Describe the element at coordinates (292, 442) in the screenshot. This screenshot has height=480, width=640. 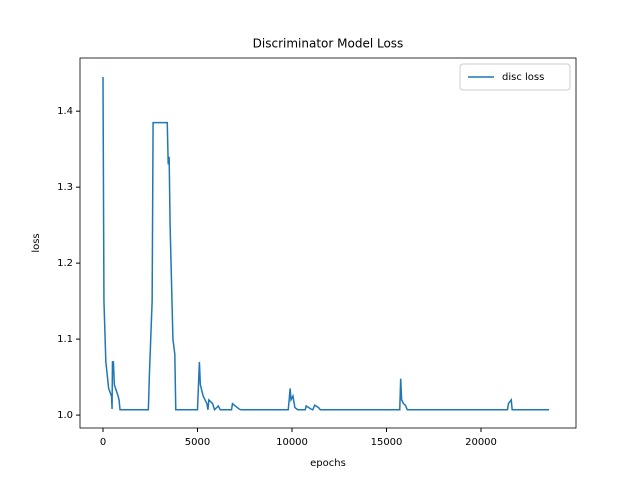
I see `x-tick-label: 10000` at that location.